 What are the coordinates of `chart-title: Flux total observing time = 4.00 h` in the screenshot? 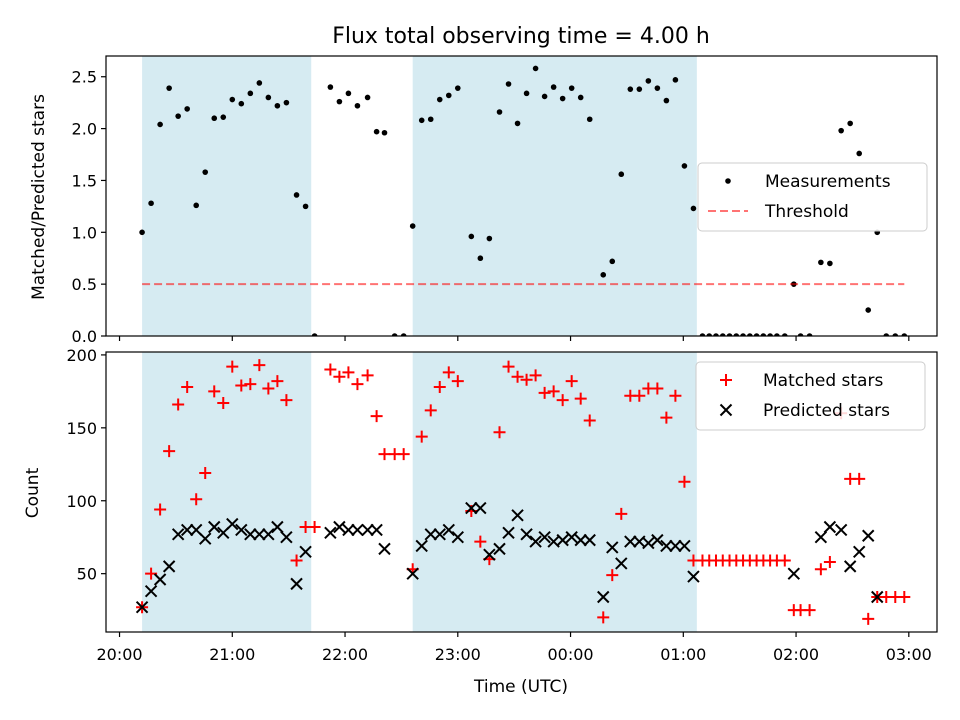 It's located at (521, 36).